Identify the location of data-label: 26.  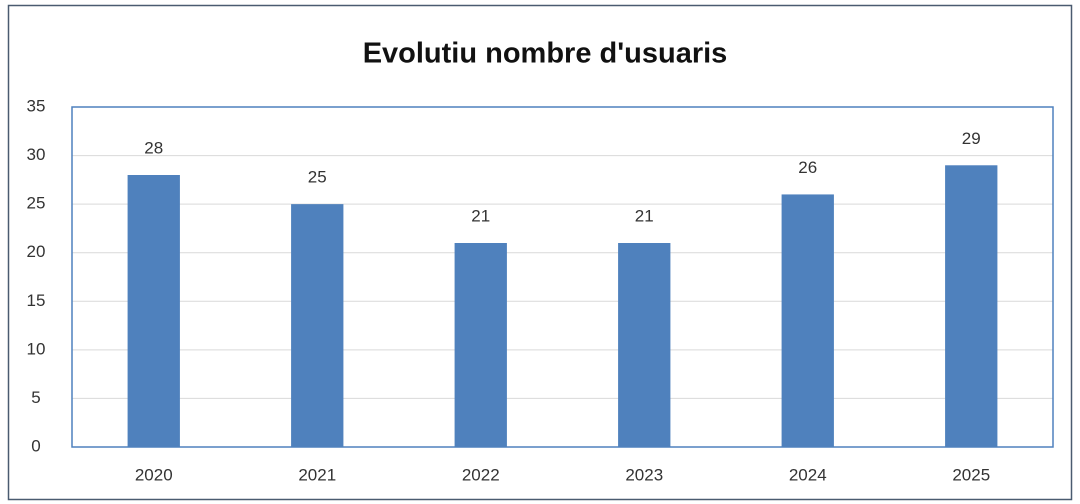
(807, 167).